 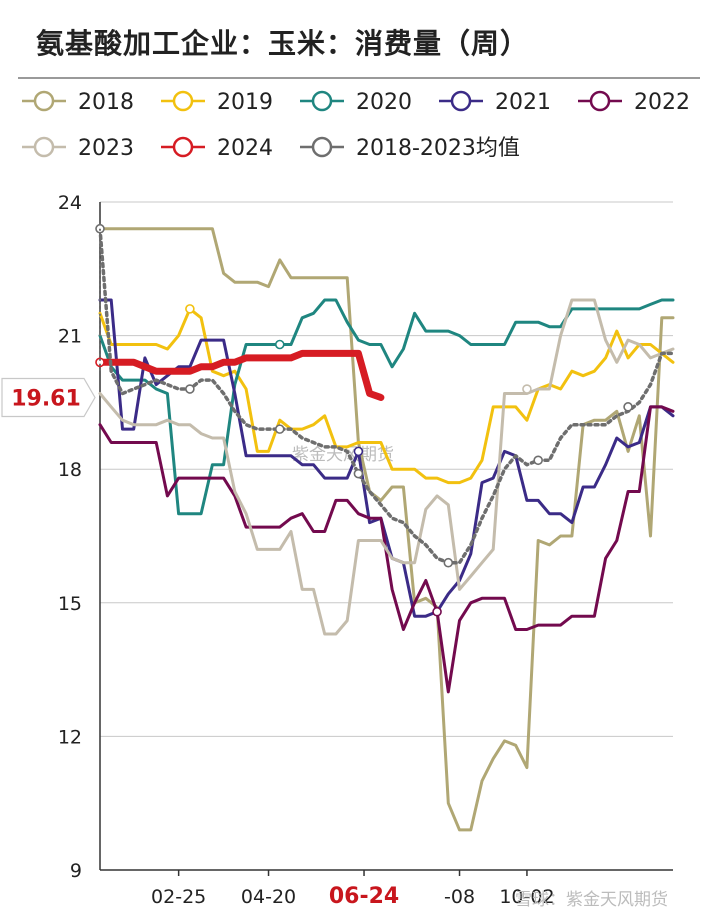 What do you see at coordinates (523, 102) in the screenshot?
I see `legend-label-3: 2021` at bounding box center [523, 102].